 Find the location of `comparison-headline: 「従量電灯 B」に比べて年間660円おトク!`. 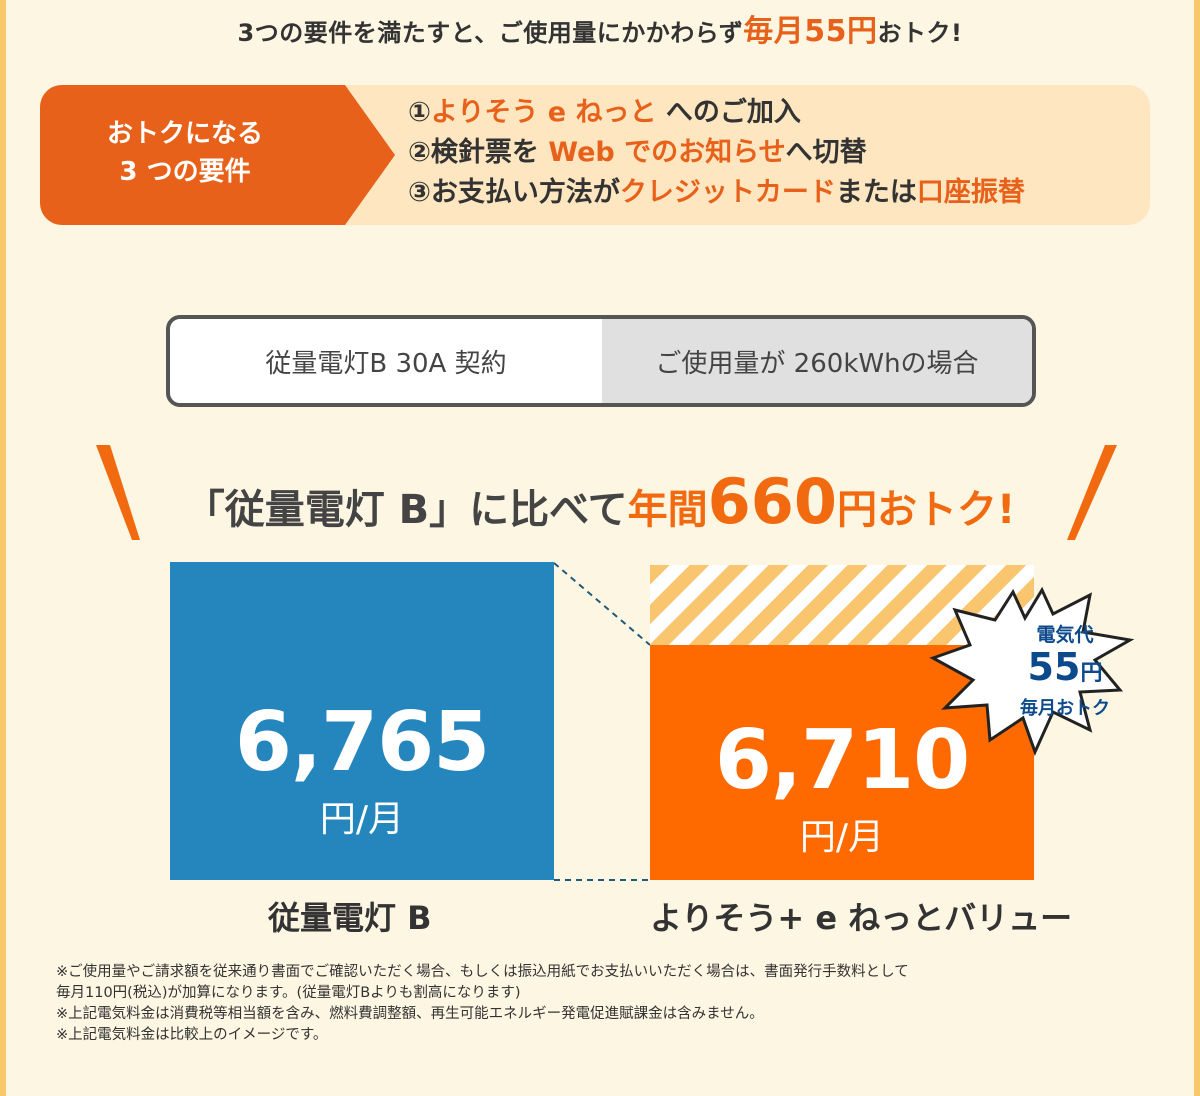

comparison-headline: 「従量電灯 B」に比べて年間660円おトク! is located at coordinates (600, 501).